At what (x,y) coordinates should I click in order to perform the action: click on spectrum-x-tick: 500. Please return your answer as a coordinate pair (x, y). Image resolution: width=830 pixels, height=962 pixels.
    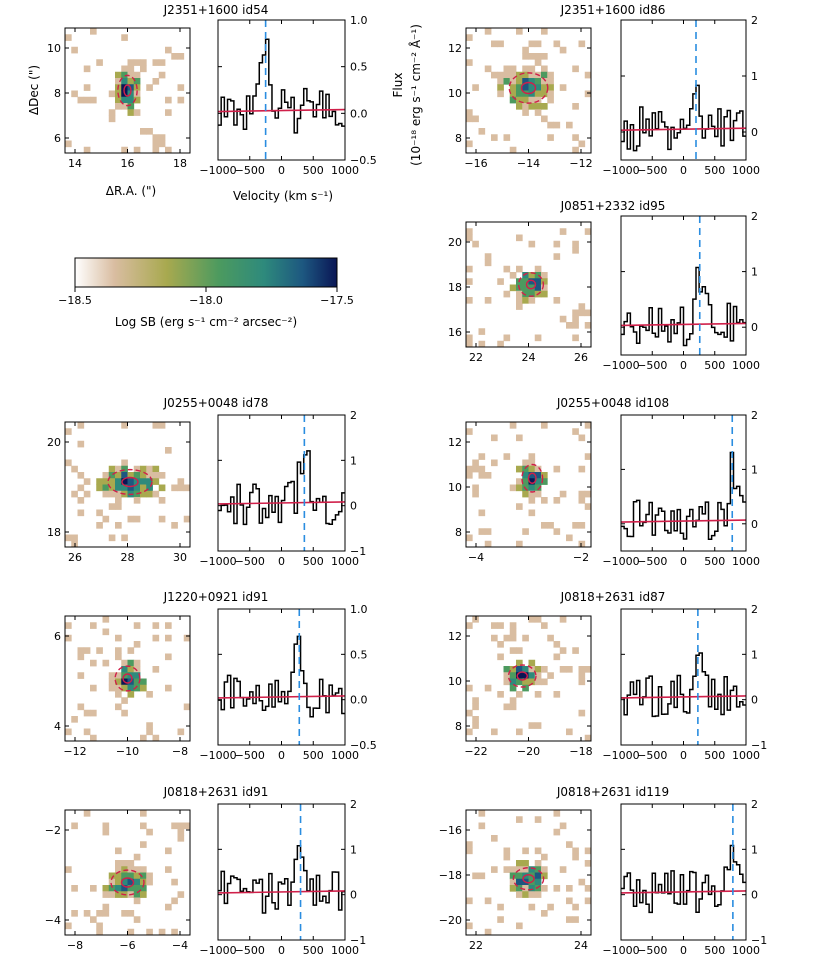
    Looking at the image, I should click on (313, 561).